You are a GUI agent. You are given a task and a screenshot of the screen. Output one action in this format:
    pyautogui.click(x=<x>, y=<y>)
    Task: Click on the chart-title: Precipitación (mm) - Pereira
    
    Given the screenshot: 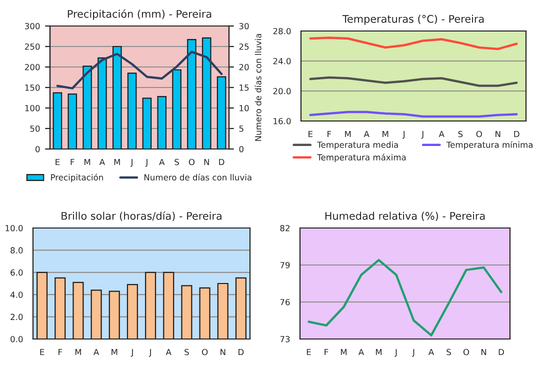 What is the action you would take?
    pyautogui.click(x=140, y=14)
    